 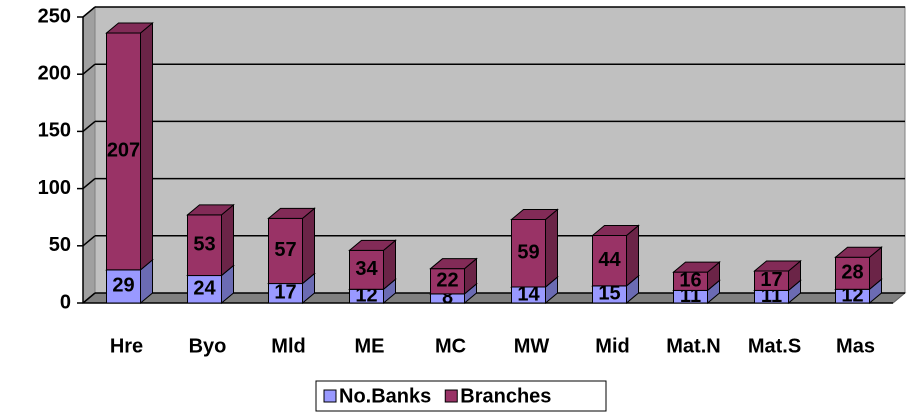 I want to click on y-tick-label: 100, so click(x=54, y=188).